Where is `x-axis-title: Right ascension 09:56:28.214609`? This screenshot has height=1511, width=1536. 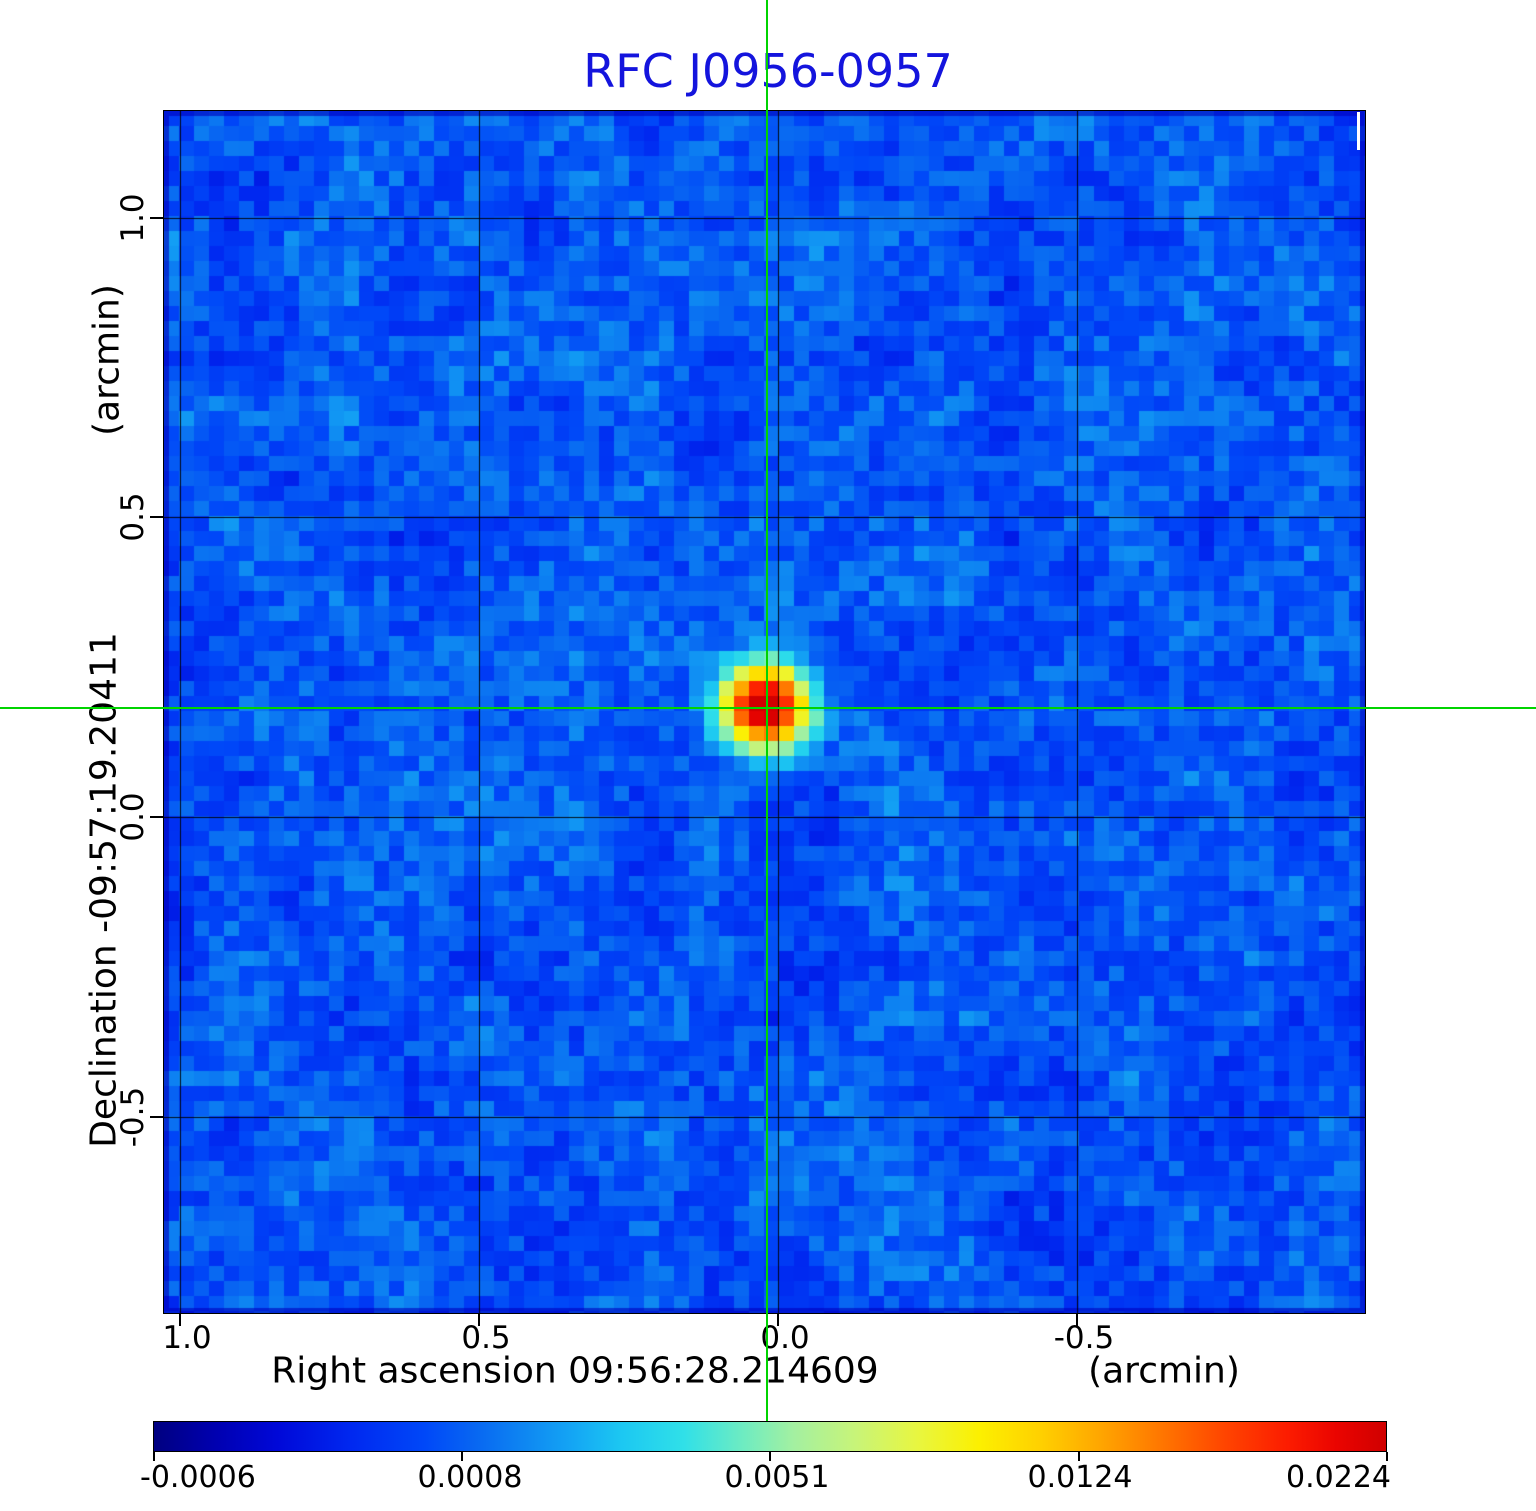 x-axis-title: Right ascension 09:56:28.214609 is located at coordinates (575, 1371).